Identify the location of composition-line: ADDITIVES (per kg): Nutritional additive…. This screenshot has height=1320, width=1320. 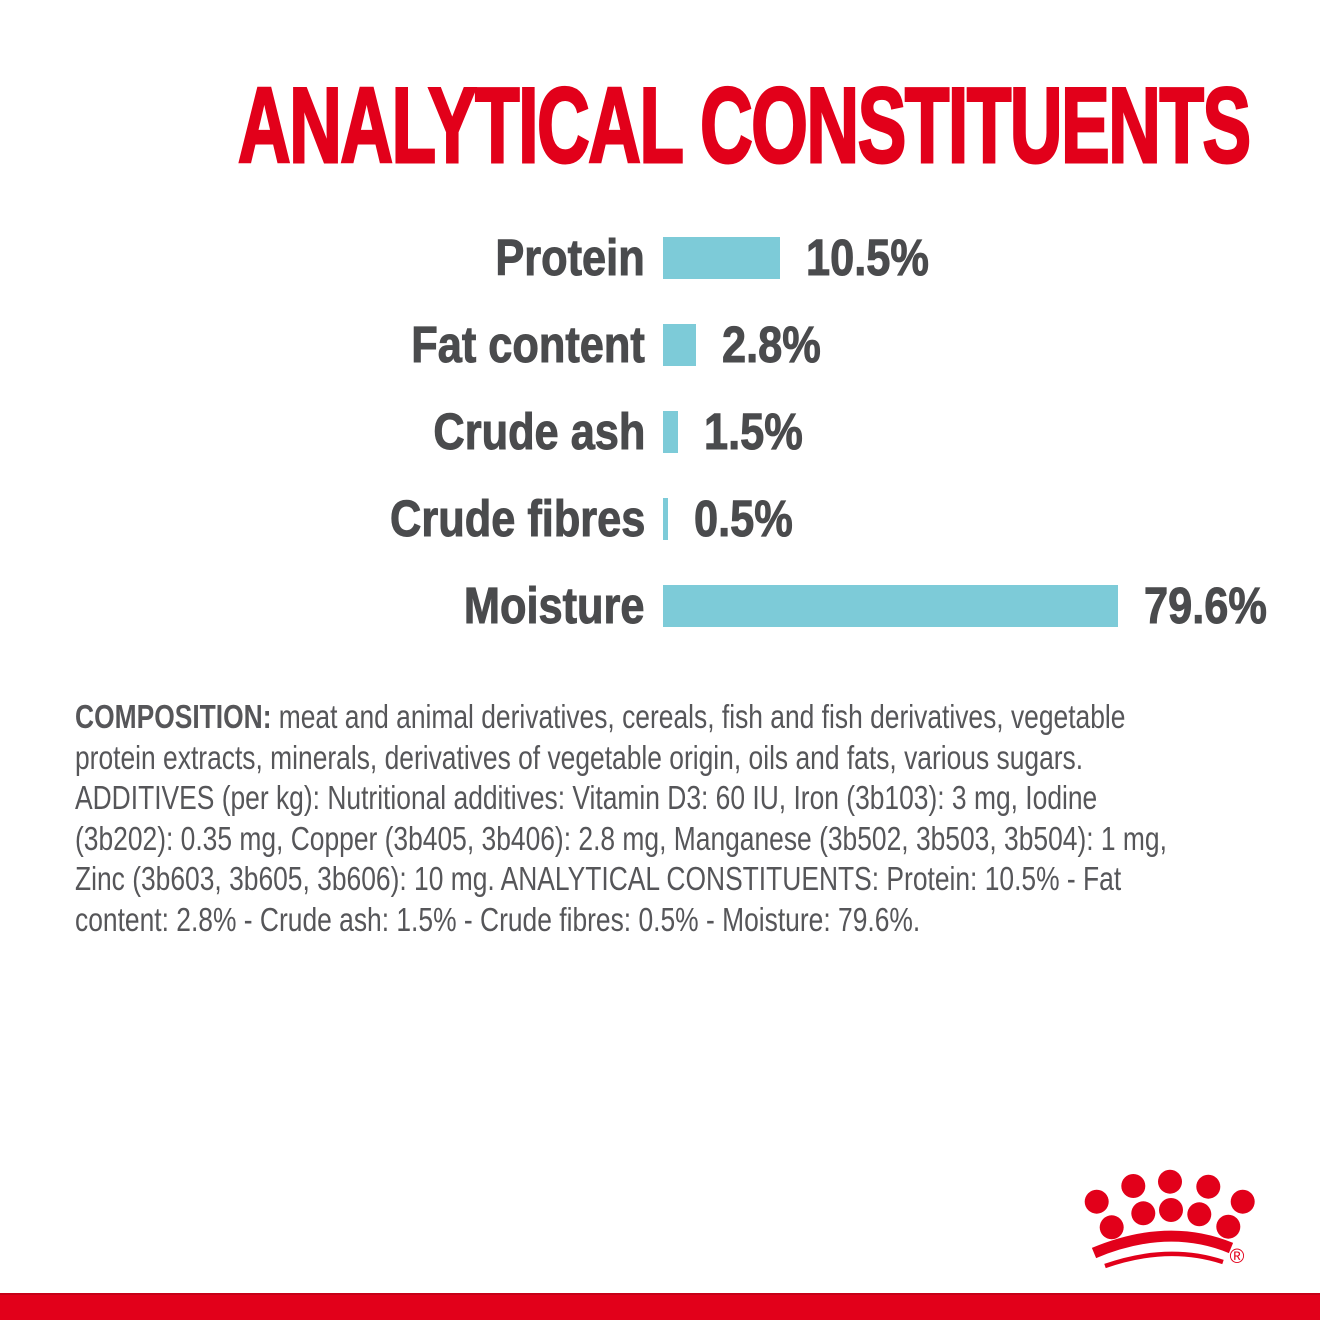
(586, 797).